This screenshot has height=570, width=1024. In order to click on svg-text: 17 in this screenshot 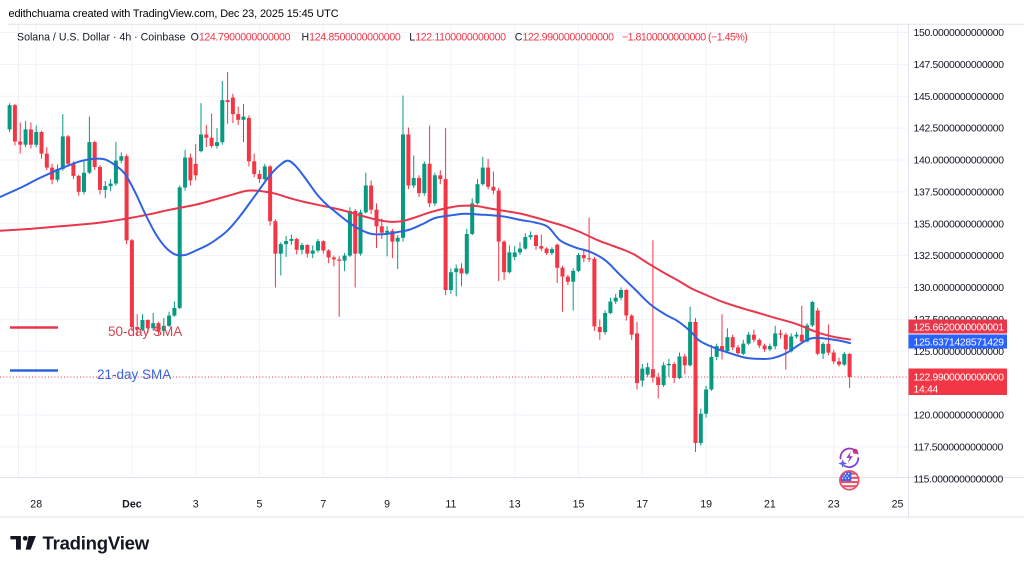, I will do `click(642, 505)`.